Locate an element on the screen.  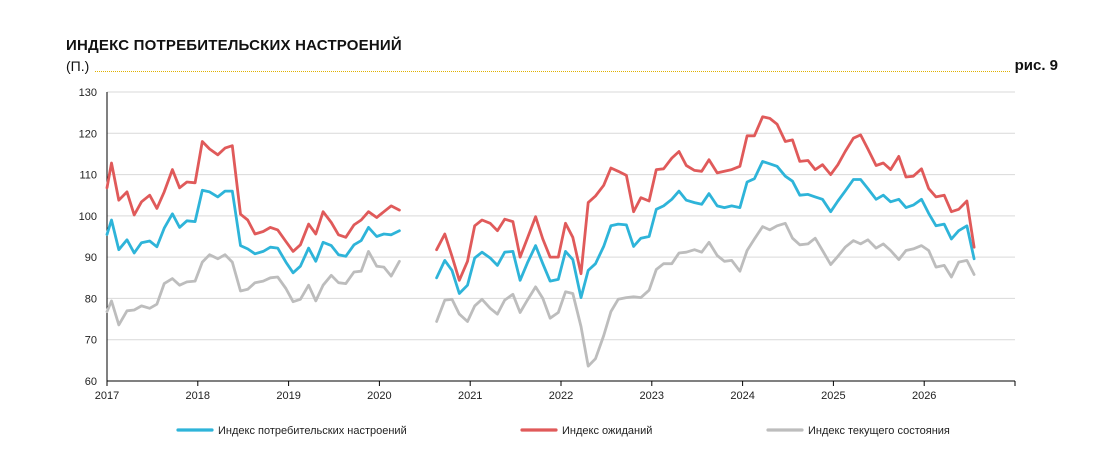
legend-label: Индекс ожиданий is located at coordinates (607, 431).